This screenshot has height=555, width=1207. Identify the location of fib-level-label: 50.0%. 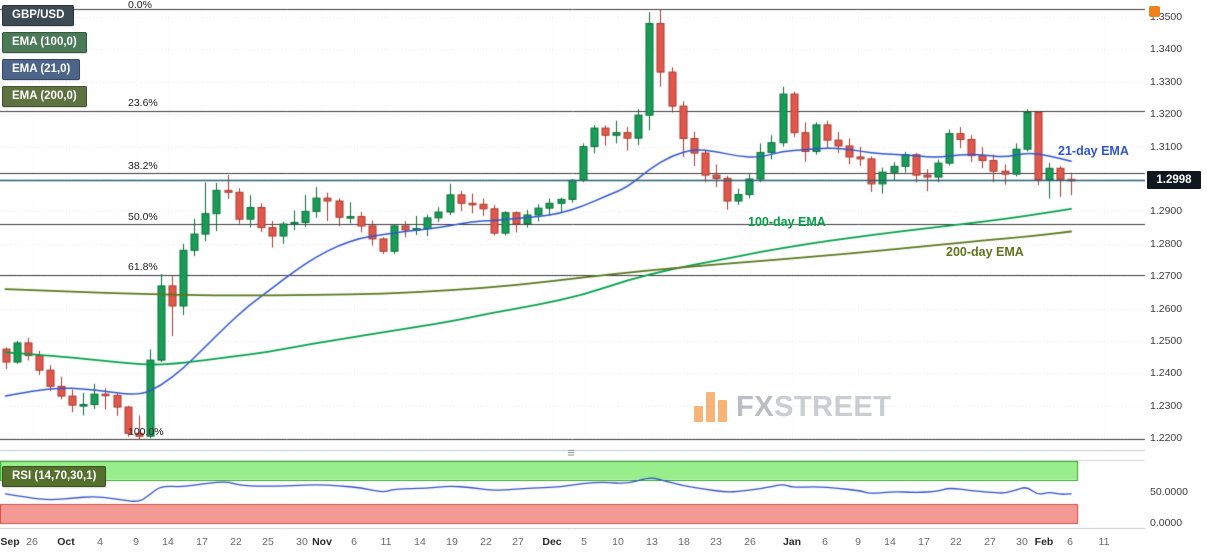
(143, 216).